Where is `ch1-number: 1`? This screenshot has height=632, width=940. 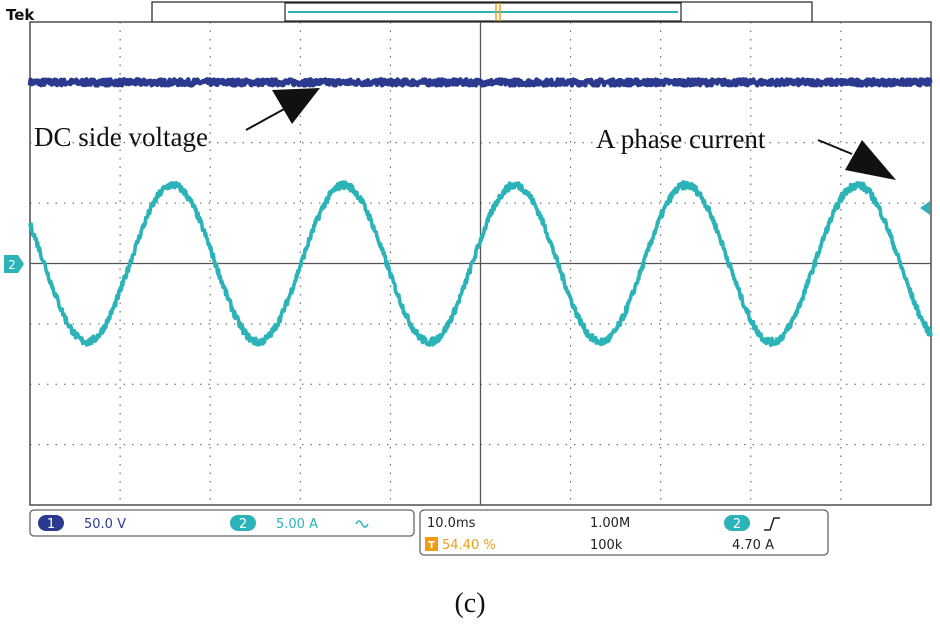 ch1-number: 1 is located at coordinates (51, 524).